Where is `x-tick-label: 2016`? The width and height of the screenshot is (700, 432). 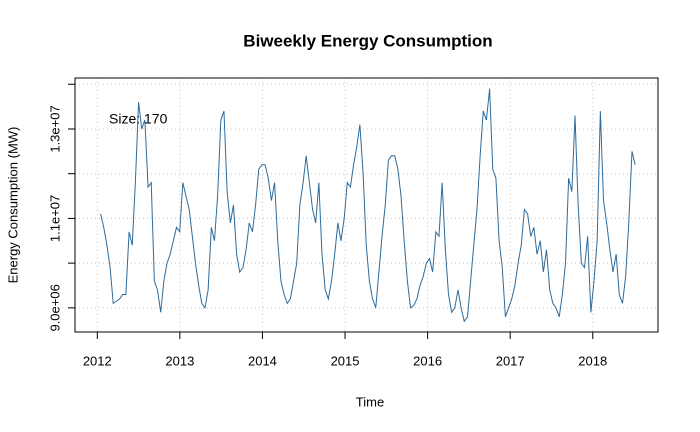 x-tick-label: 2016 is located at coordinates (427, 360).